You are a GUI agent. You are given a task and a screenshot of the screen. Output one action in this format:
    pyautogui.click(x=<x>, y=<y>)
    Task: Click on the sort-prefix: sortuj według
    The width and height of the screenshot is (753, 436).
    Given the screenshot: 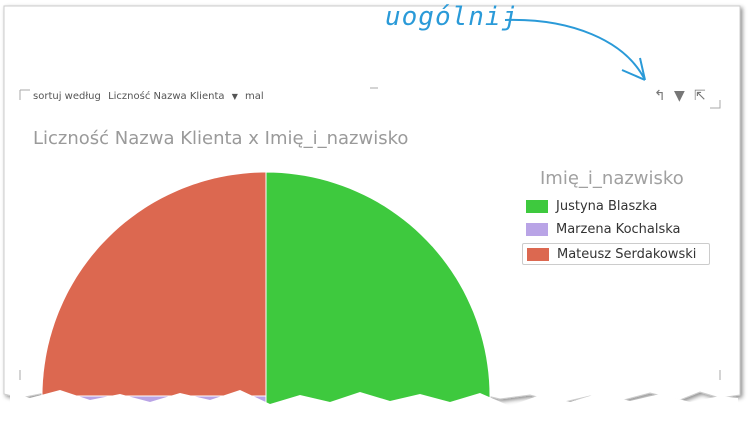 What is the action you would take?
    pyautogui.click(x=67, y=96)
    